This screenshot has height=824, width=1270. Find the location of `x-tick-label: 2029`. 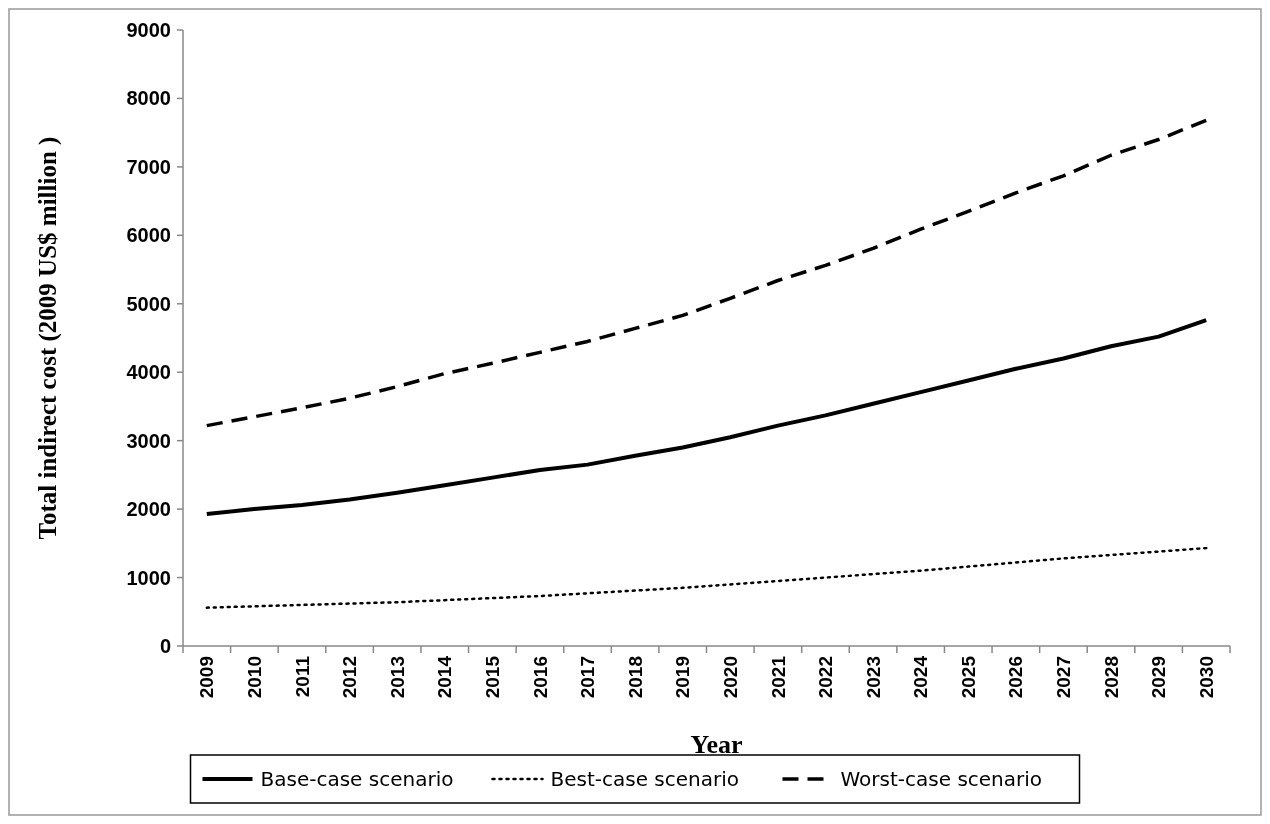

x-tick-label: 2029 is located at coordinates (1159, 677).